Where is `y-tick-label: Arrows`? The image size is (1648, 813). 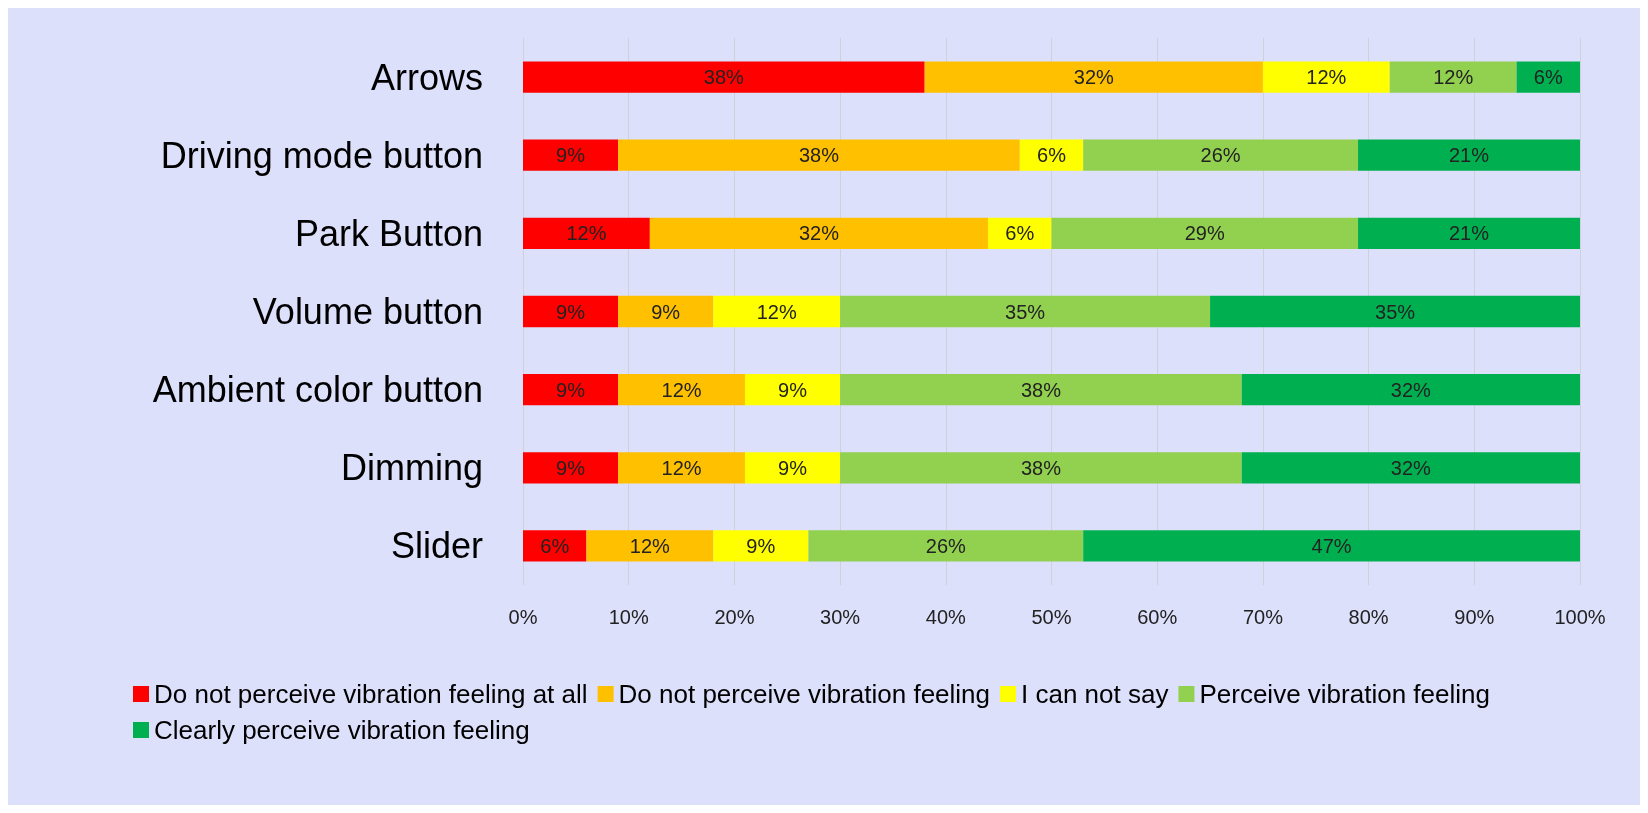 y-tick-label: Arrows is located at coordinates (426, 77).